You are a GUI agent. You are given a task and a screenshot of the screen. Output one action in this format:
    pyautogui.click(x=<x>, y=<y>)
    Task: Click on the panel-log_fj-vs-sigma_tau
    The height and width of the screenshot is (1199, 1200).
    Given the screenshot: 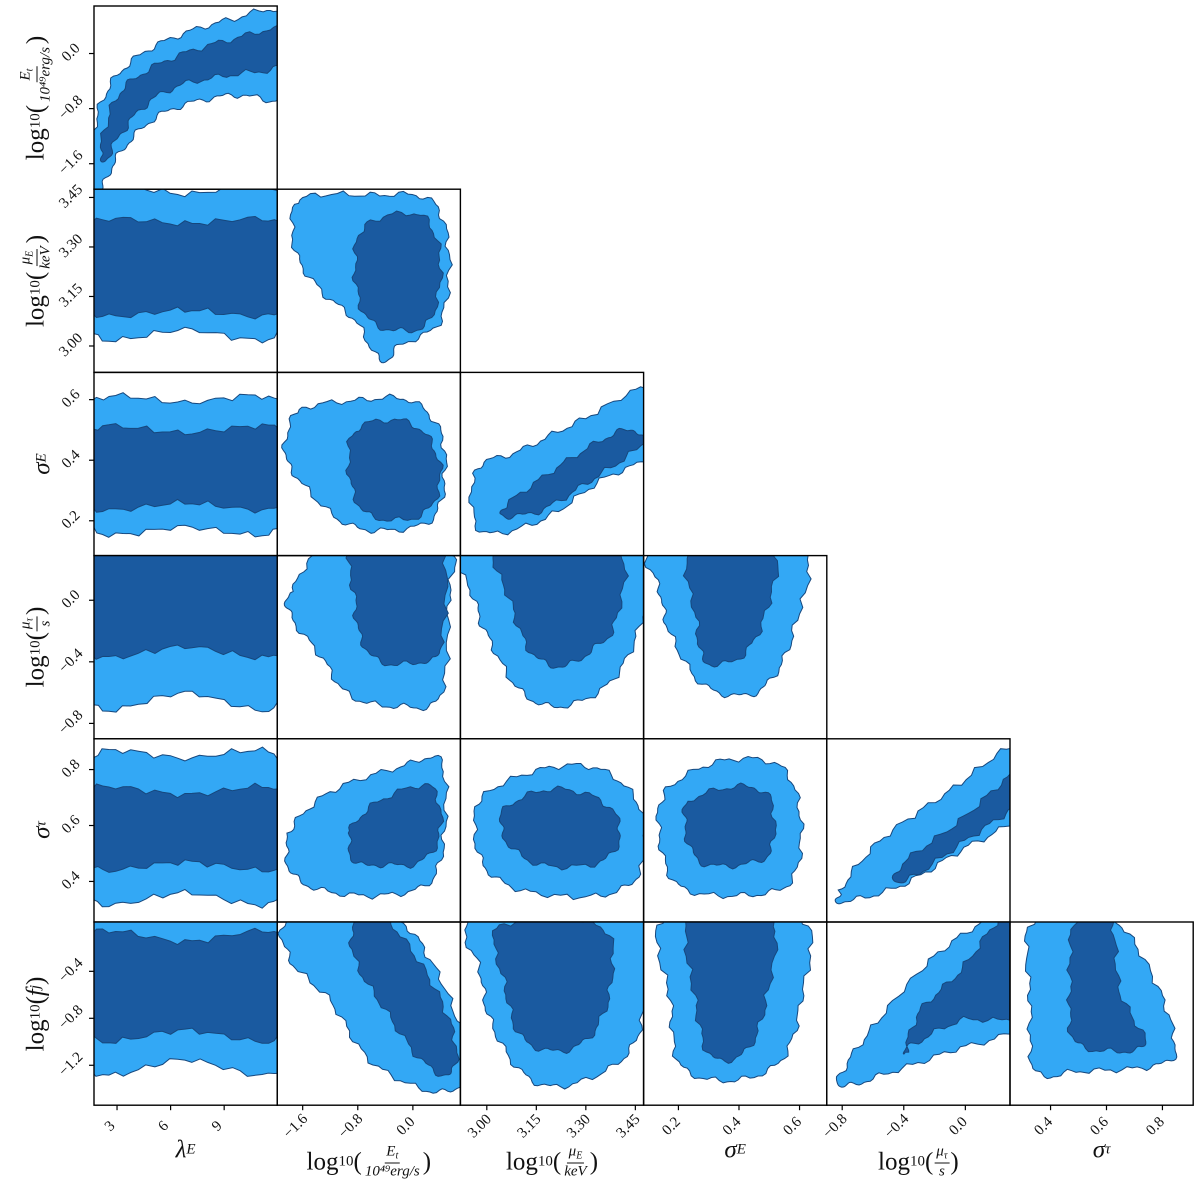 What is the action you would take?
    pyautogui.click(x=1100, y=1001)
    